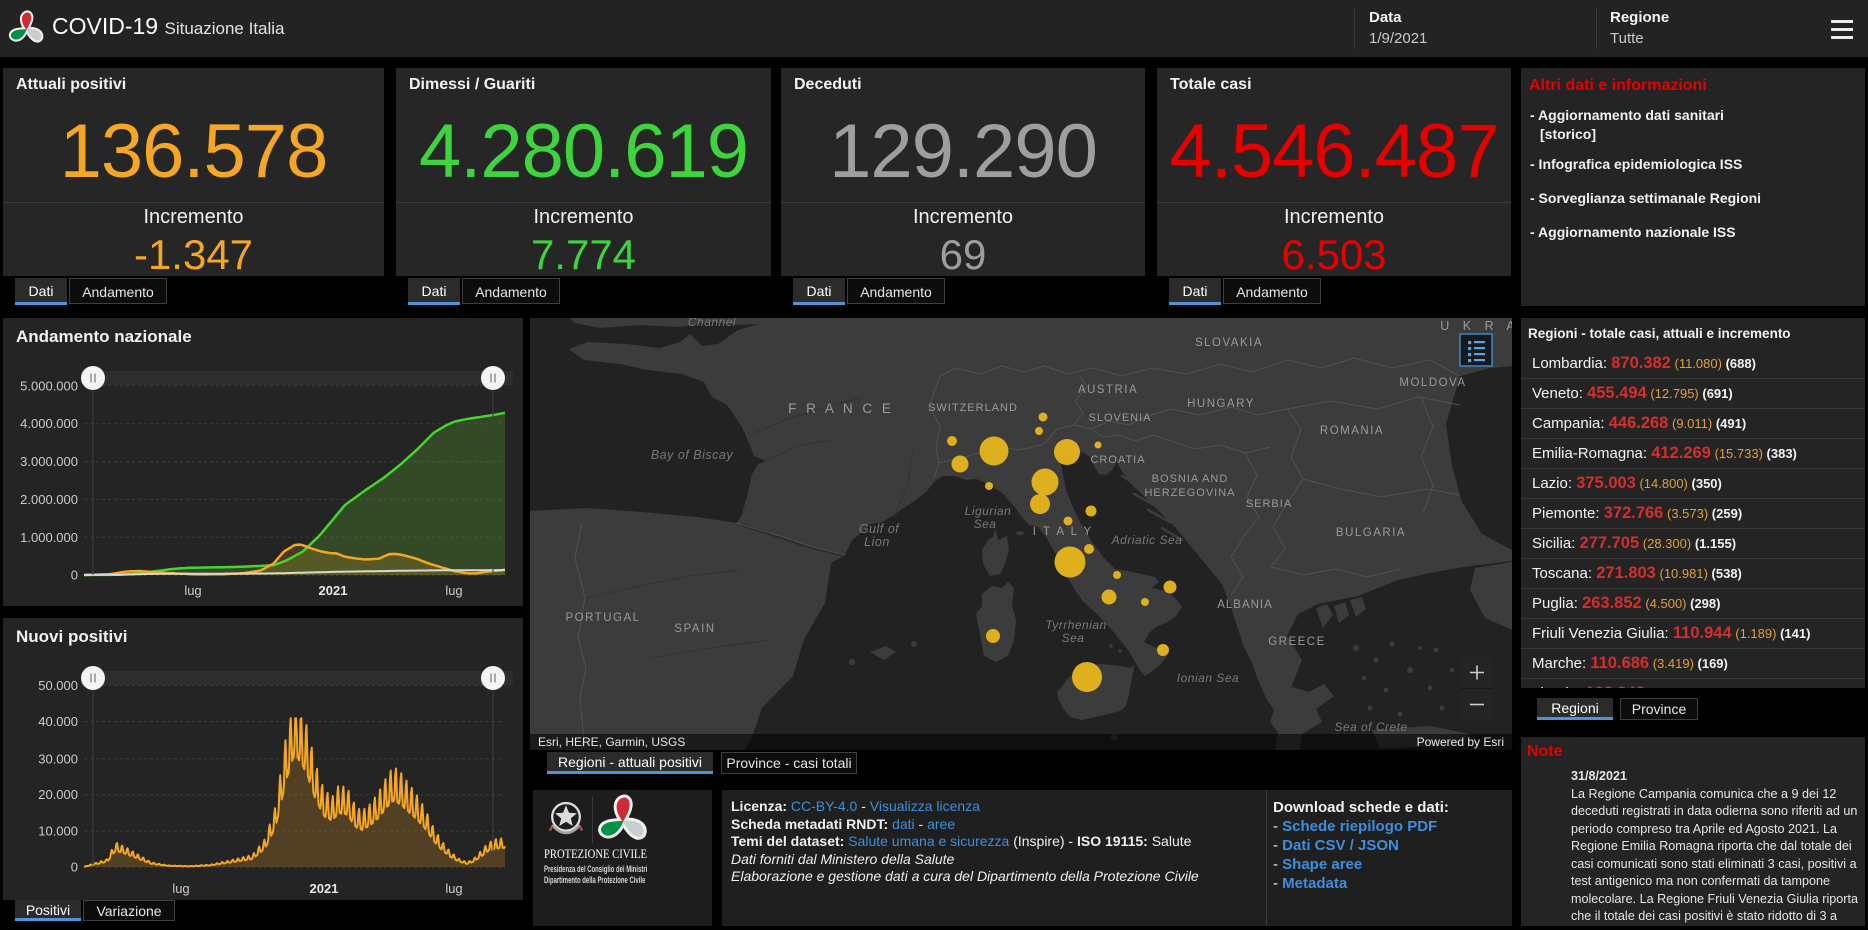 The width and height of the screenshot is (1868, 930). Describe the element at coordinates (611, 742) in the screenshot. I see `svg-text: Esri, HERE, Garmin, USGS` at that location.